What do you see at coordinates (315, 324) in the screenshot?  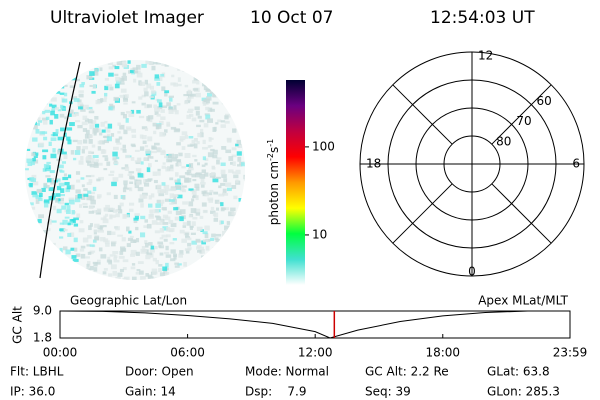 I see `plot-frame` at bounding box center [315, 324].